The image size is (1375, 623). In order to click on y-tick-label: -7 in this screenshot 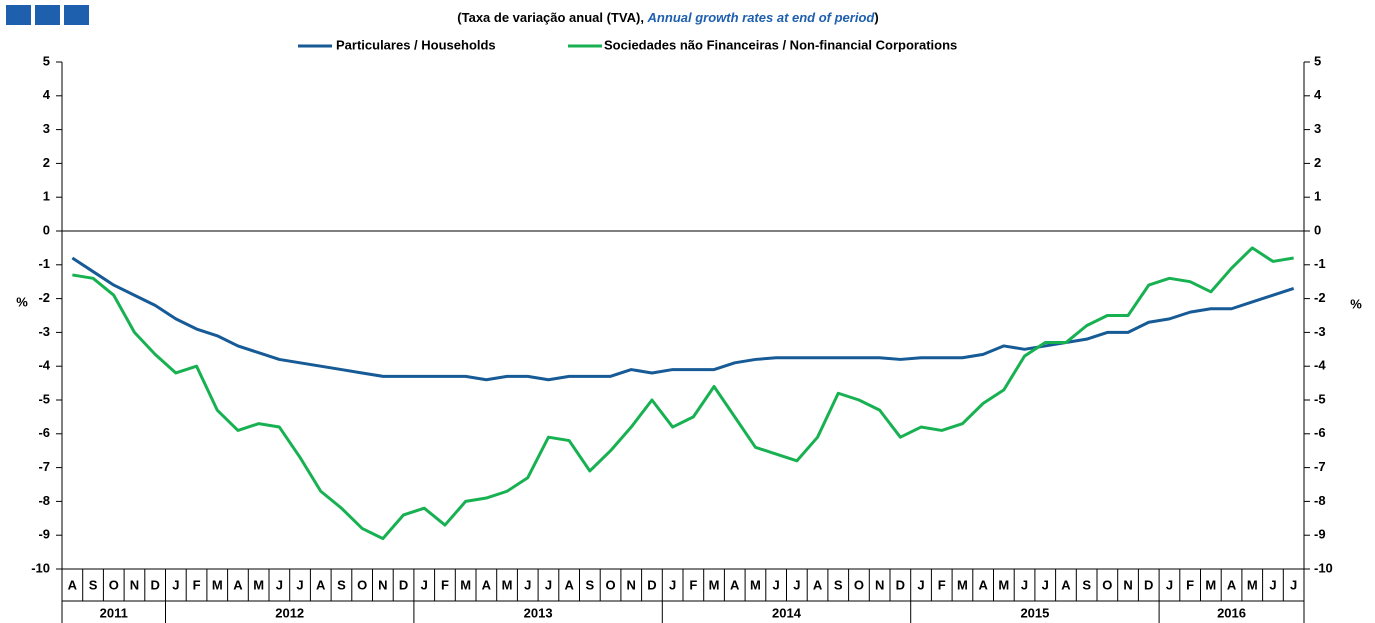, I will do `click(44, 466)`.